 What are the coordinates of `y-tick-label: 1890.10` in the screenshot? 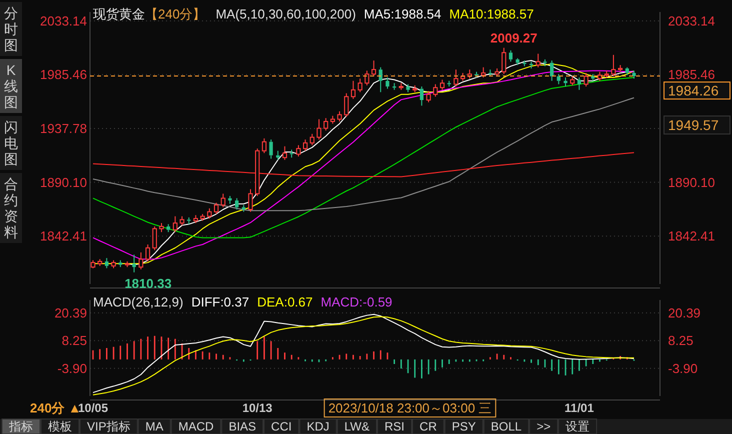 It's located at (63, 182).